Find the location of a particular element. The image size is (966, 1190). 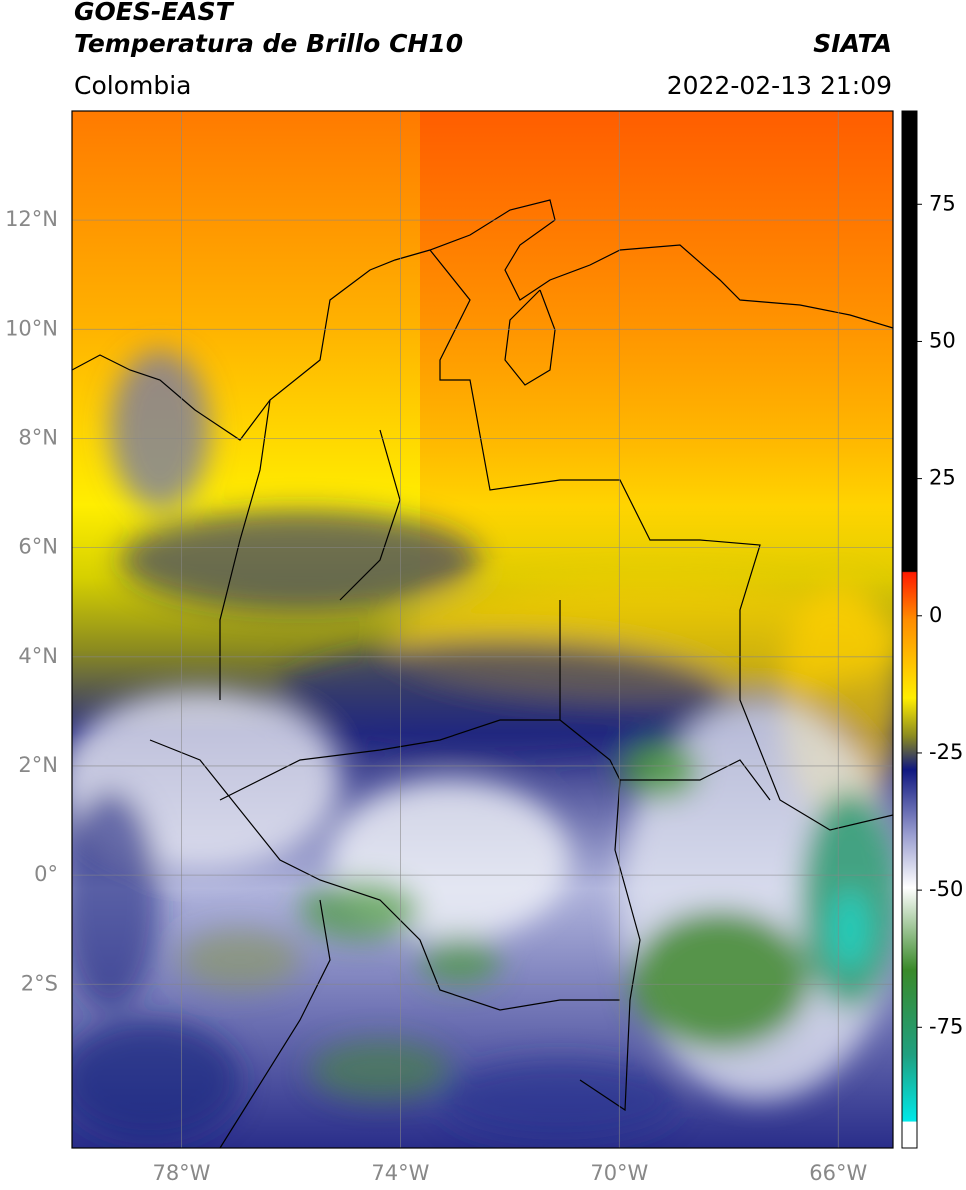

colorbar-tick-label: 25 is located at coordinates (942, 478).